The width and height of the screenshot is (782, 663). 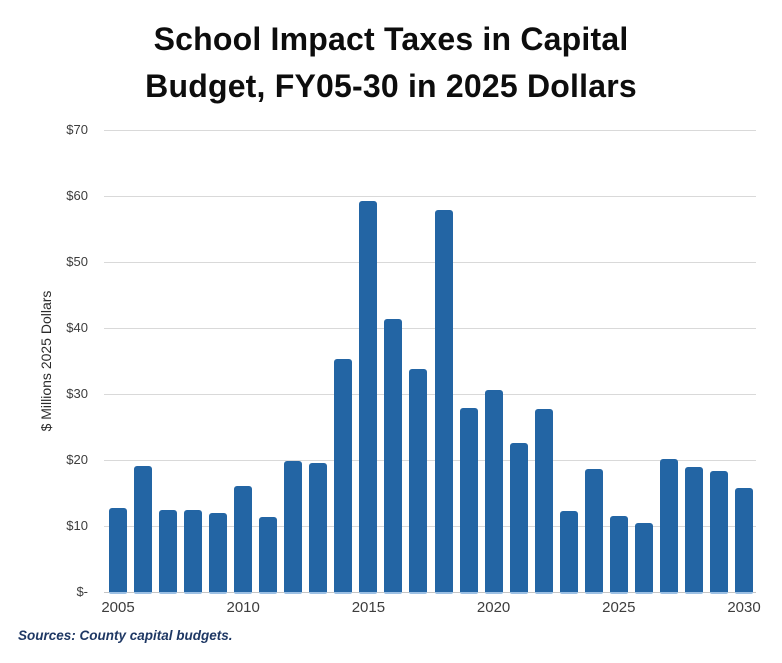 I want to click on x-tick-label-2020: 2020, so click(x=493, y=607).